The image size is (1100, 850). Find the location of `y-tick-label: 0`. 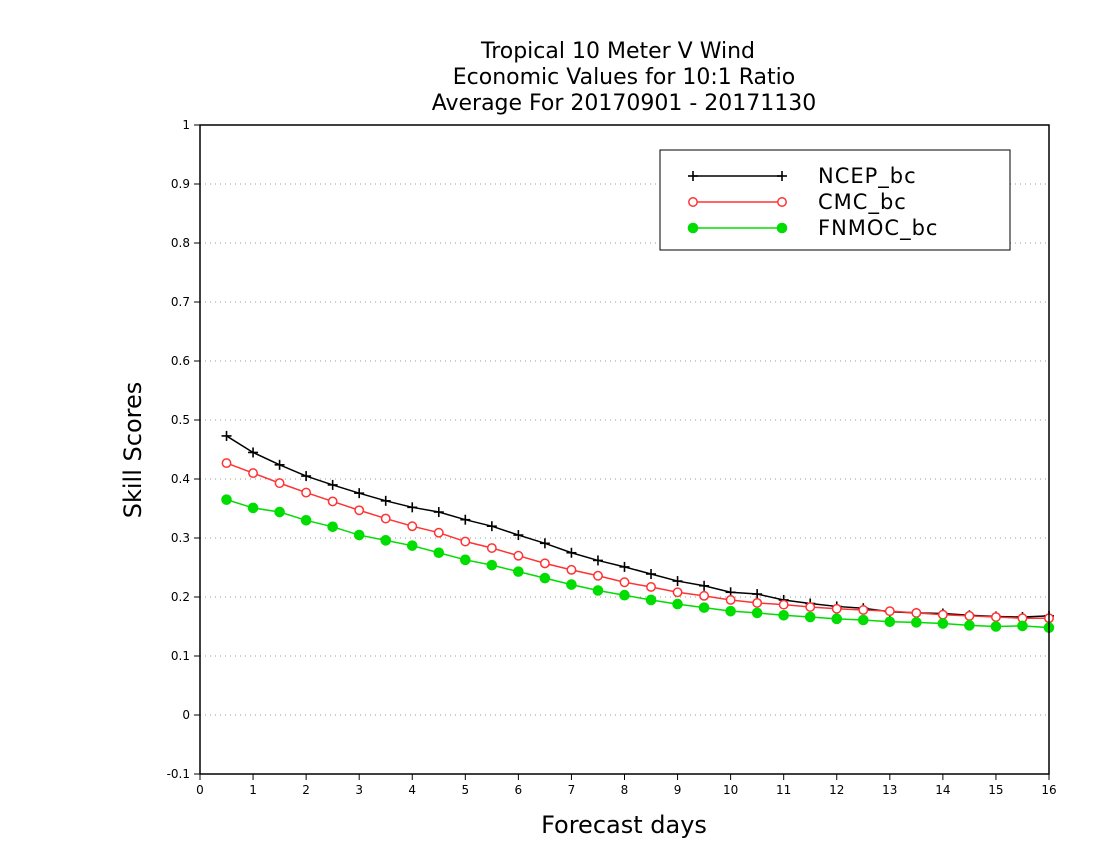

y-tick-label: 0 is located at coordinates (186, 715).